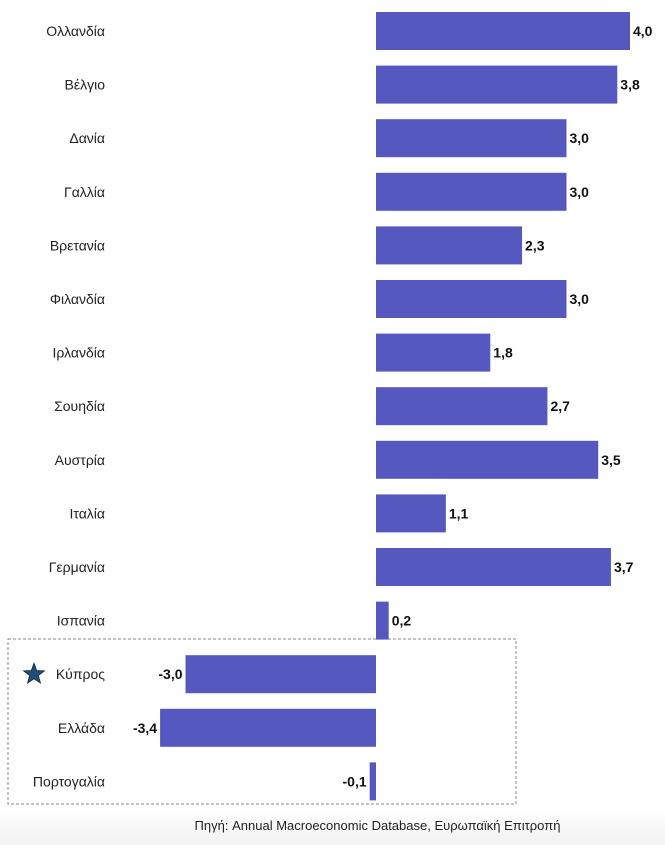 The height and width of the screenshot is (845, 665). Describe the element at coordinates (87, 513) in the screenshot. I see `category-label: Ιταλία` at that location.